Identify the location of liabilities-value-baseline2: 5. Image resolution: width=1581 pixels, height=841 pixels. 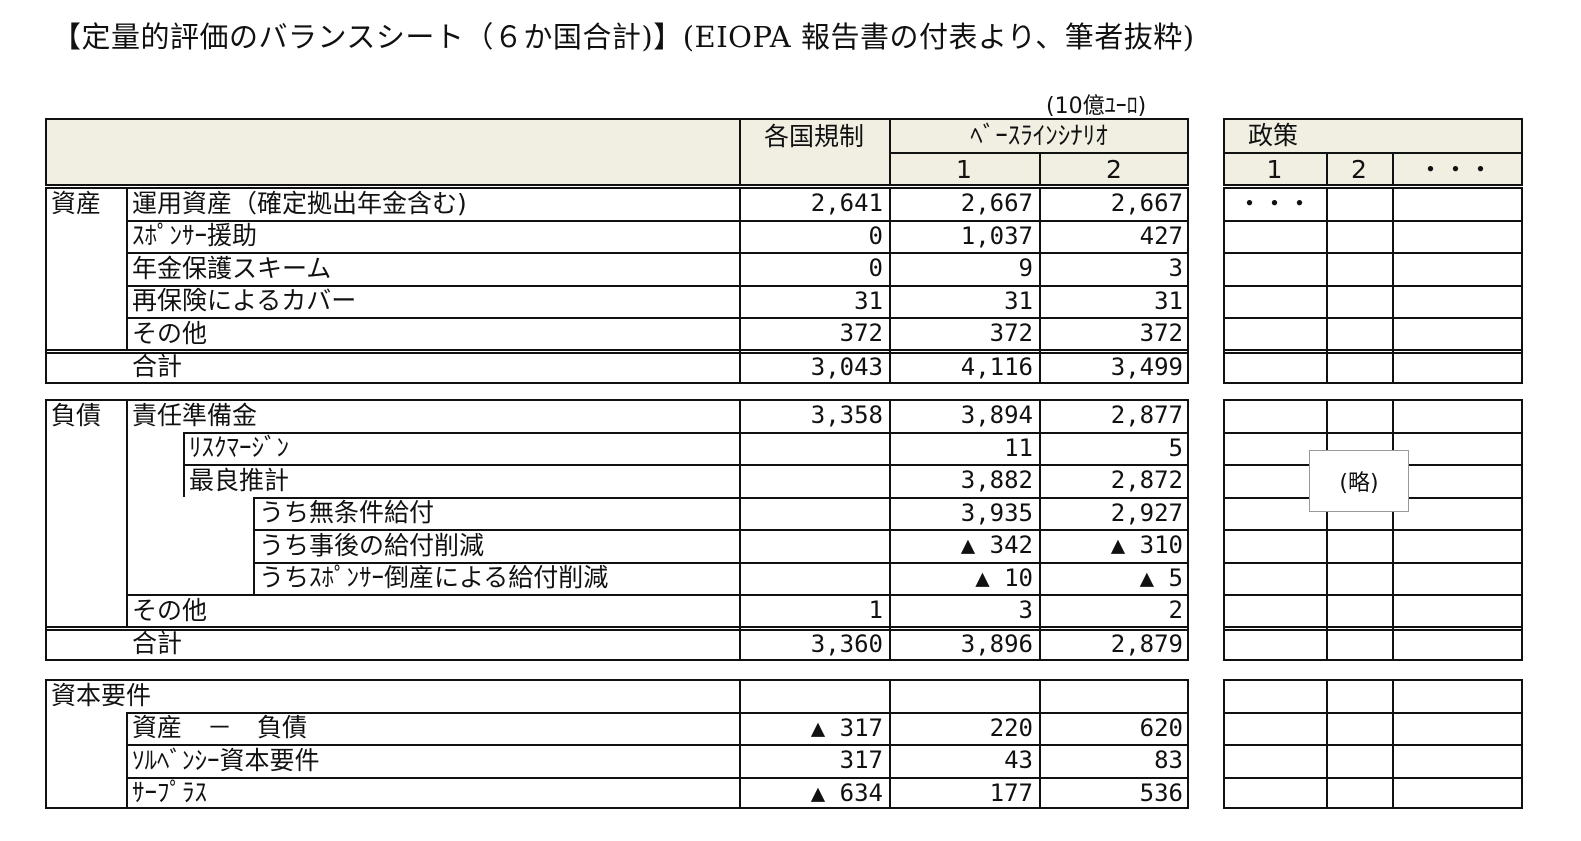
(1175, 447).